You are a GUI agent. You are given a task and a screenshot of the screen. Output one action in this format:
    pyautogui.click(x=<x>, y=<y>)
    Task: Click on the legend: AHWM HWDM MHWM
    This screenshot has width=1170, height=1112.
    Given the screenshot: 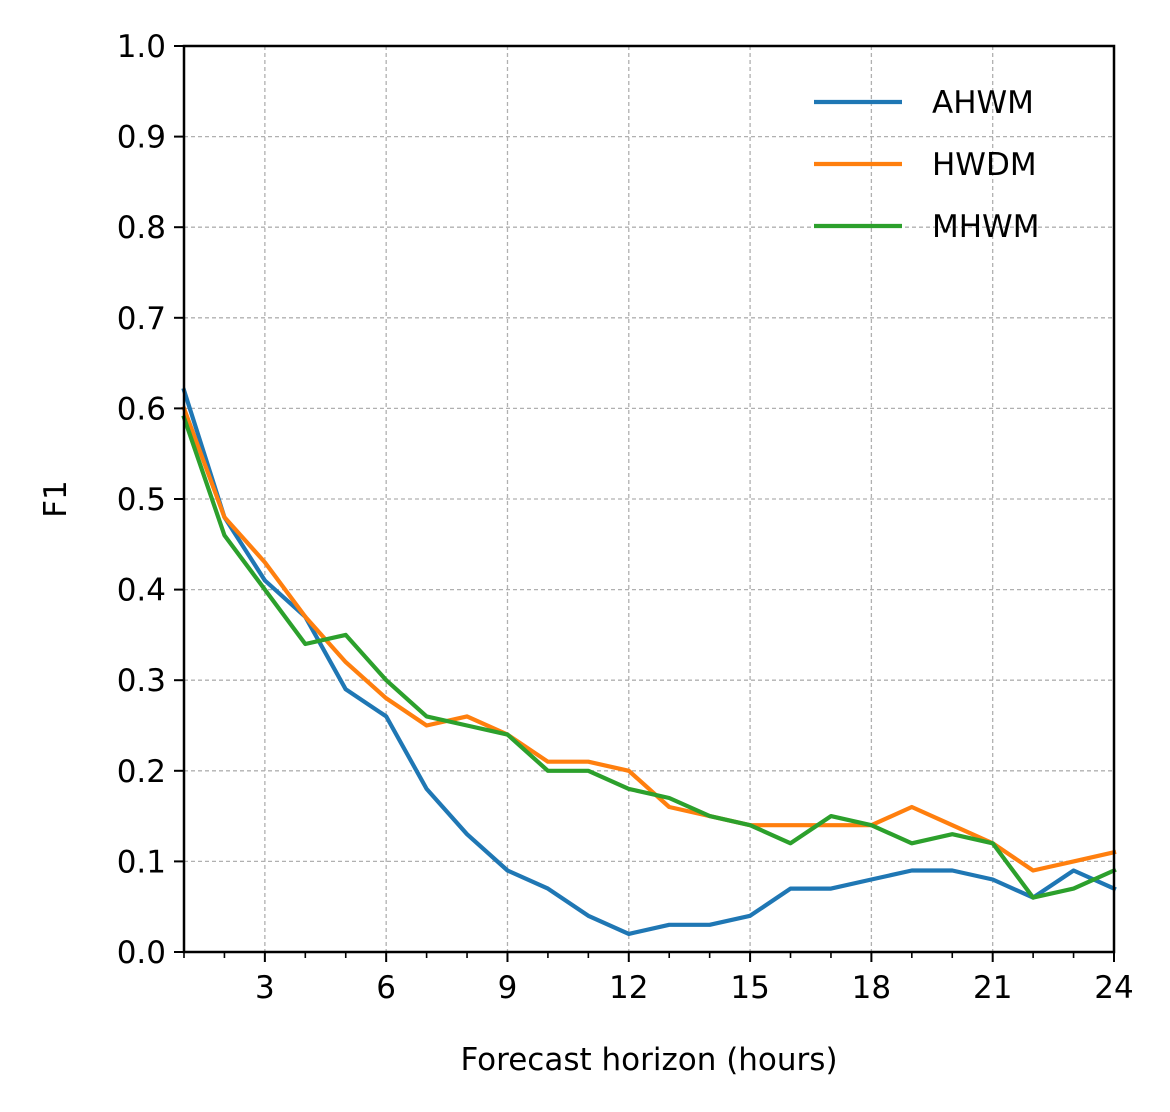 What is the action you would take?
    pyautogui.click(x=926, y=165)
    